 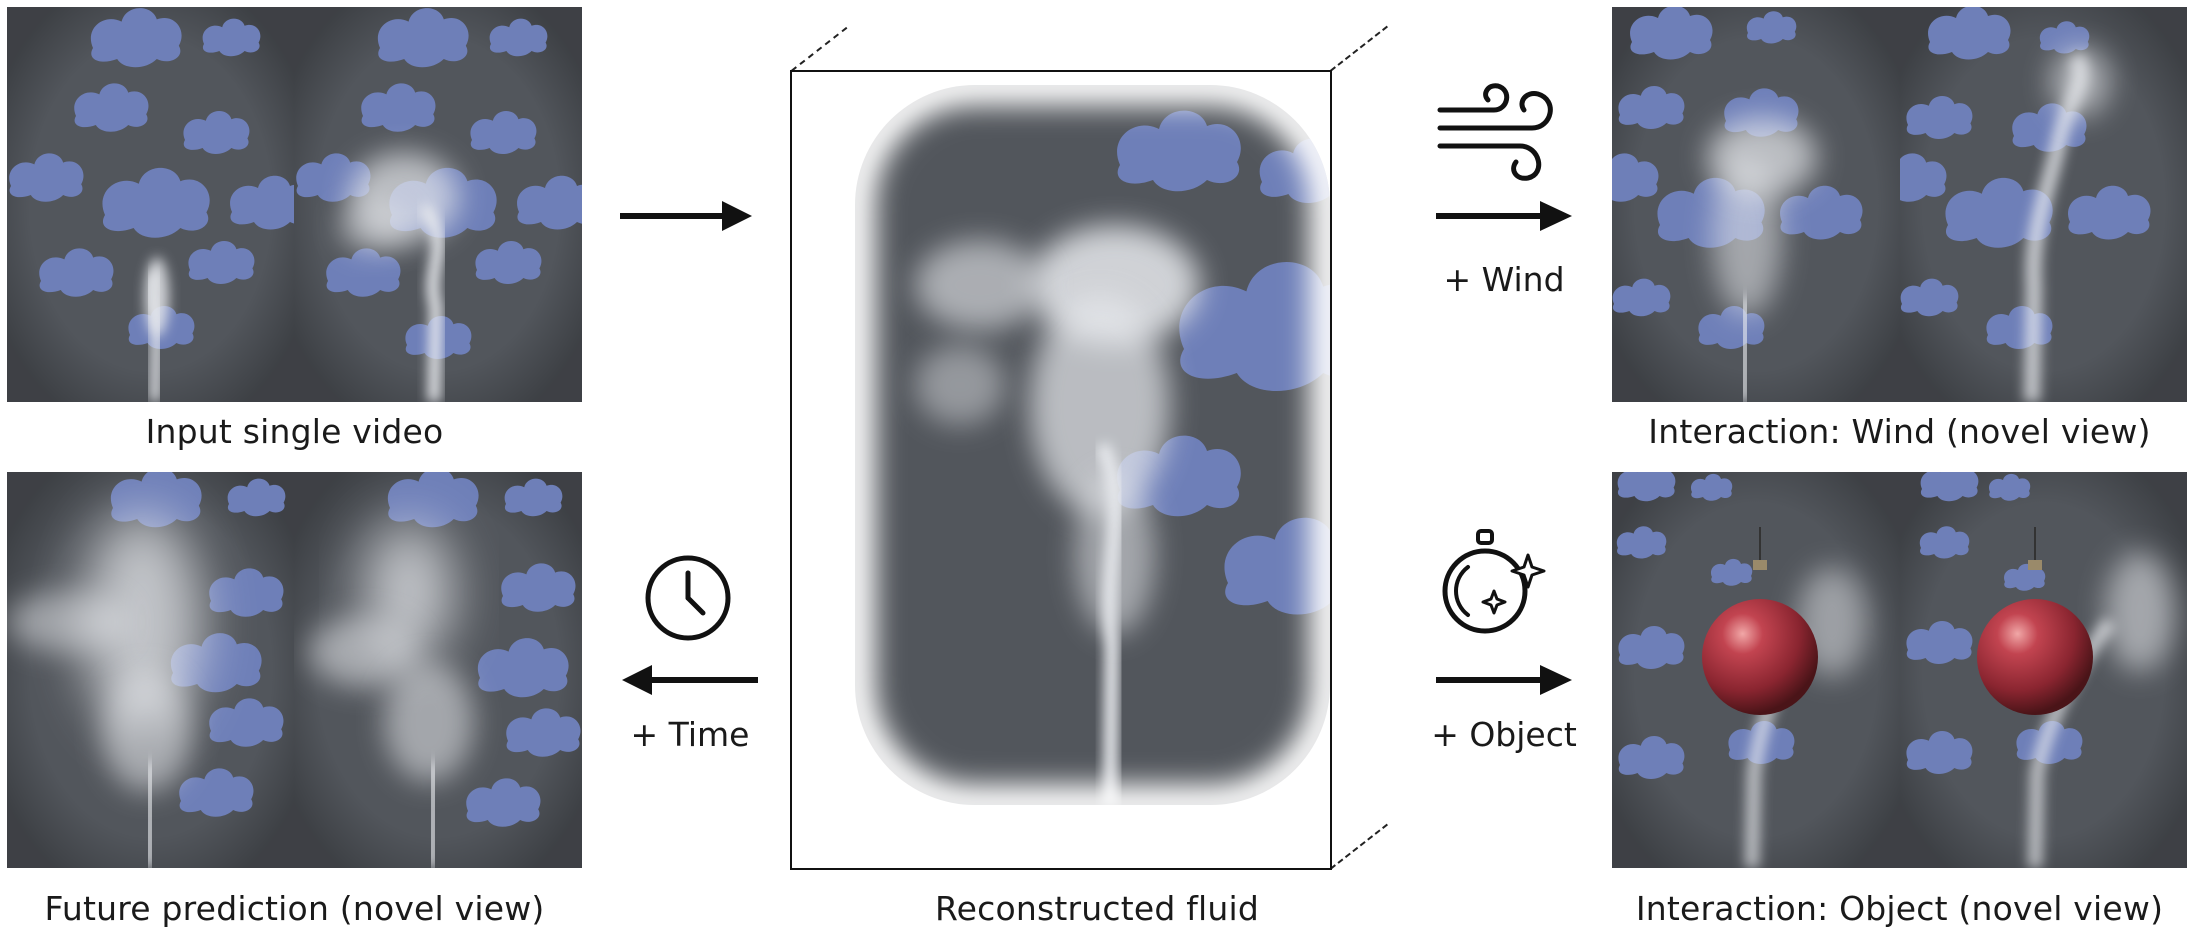 What do you see at coordinates (294, 908) in the screenshot?
I see `caption-future-prediction: Future prediction (novel view)` at bounding box center [294, 908].